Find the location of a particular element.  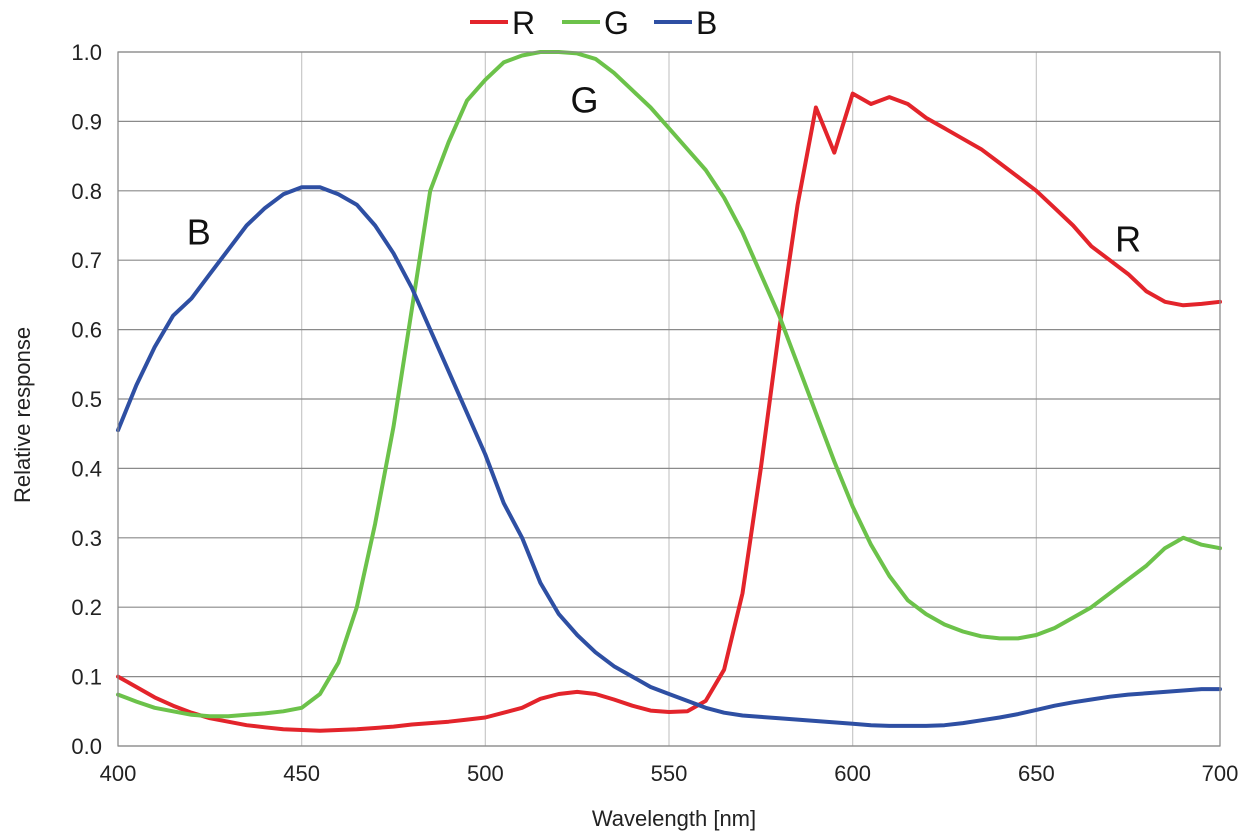

x-axis-label: Wavelength [nm] is located at coordinates (674, 818).